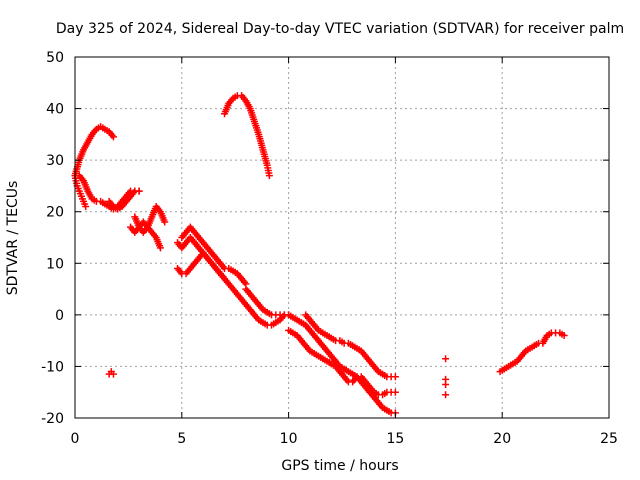 This screenshot has width=640, height=480. Describe the element at coordinates (52, 419) in the screenshot. I see `y-tick-label: -20` at that location.